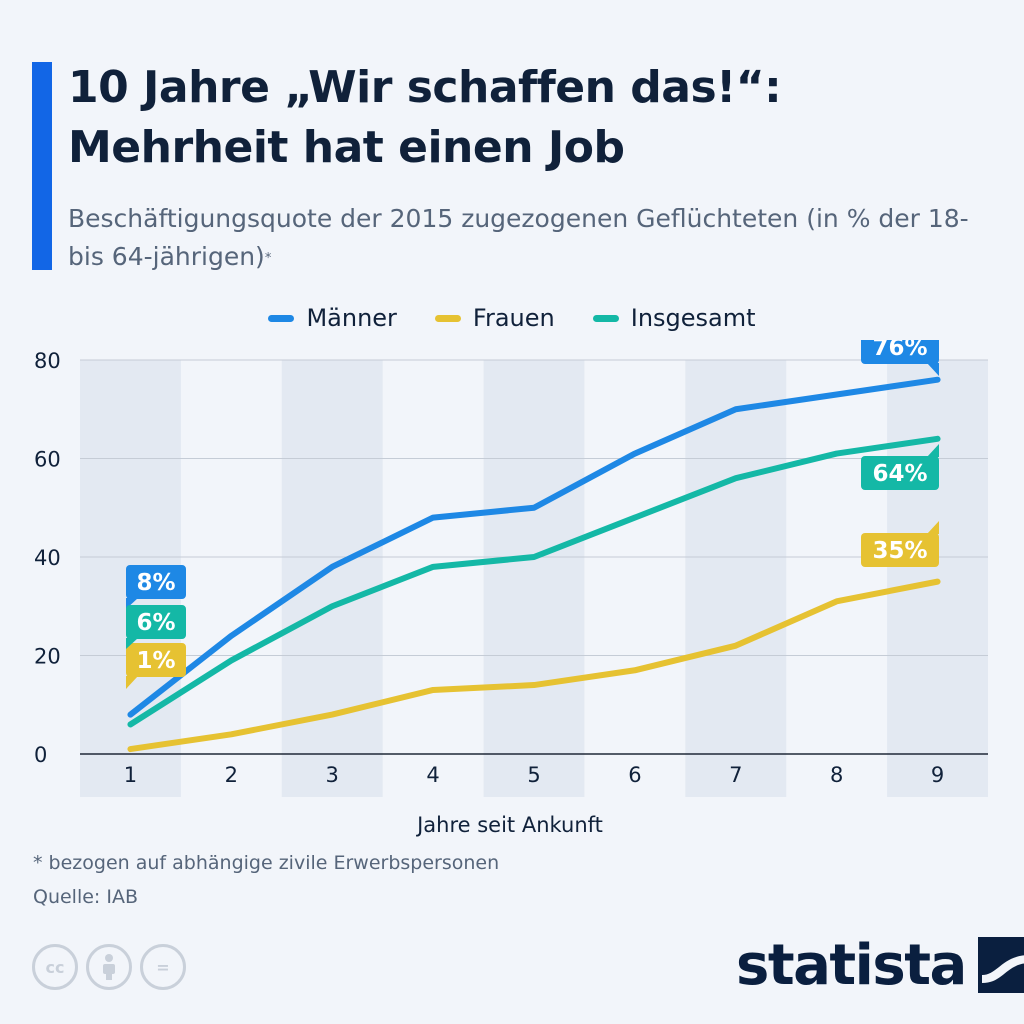 The height and width of the screenshot is (1024, 1024). I want to click on y-tick-label: 60, so click(47, 460).